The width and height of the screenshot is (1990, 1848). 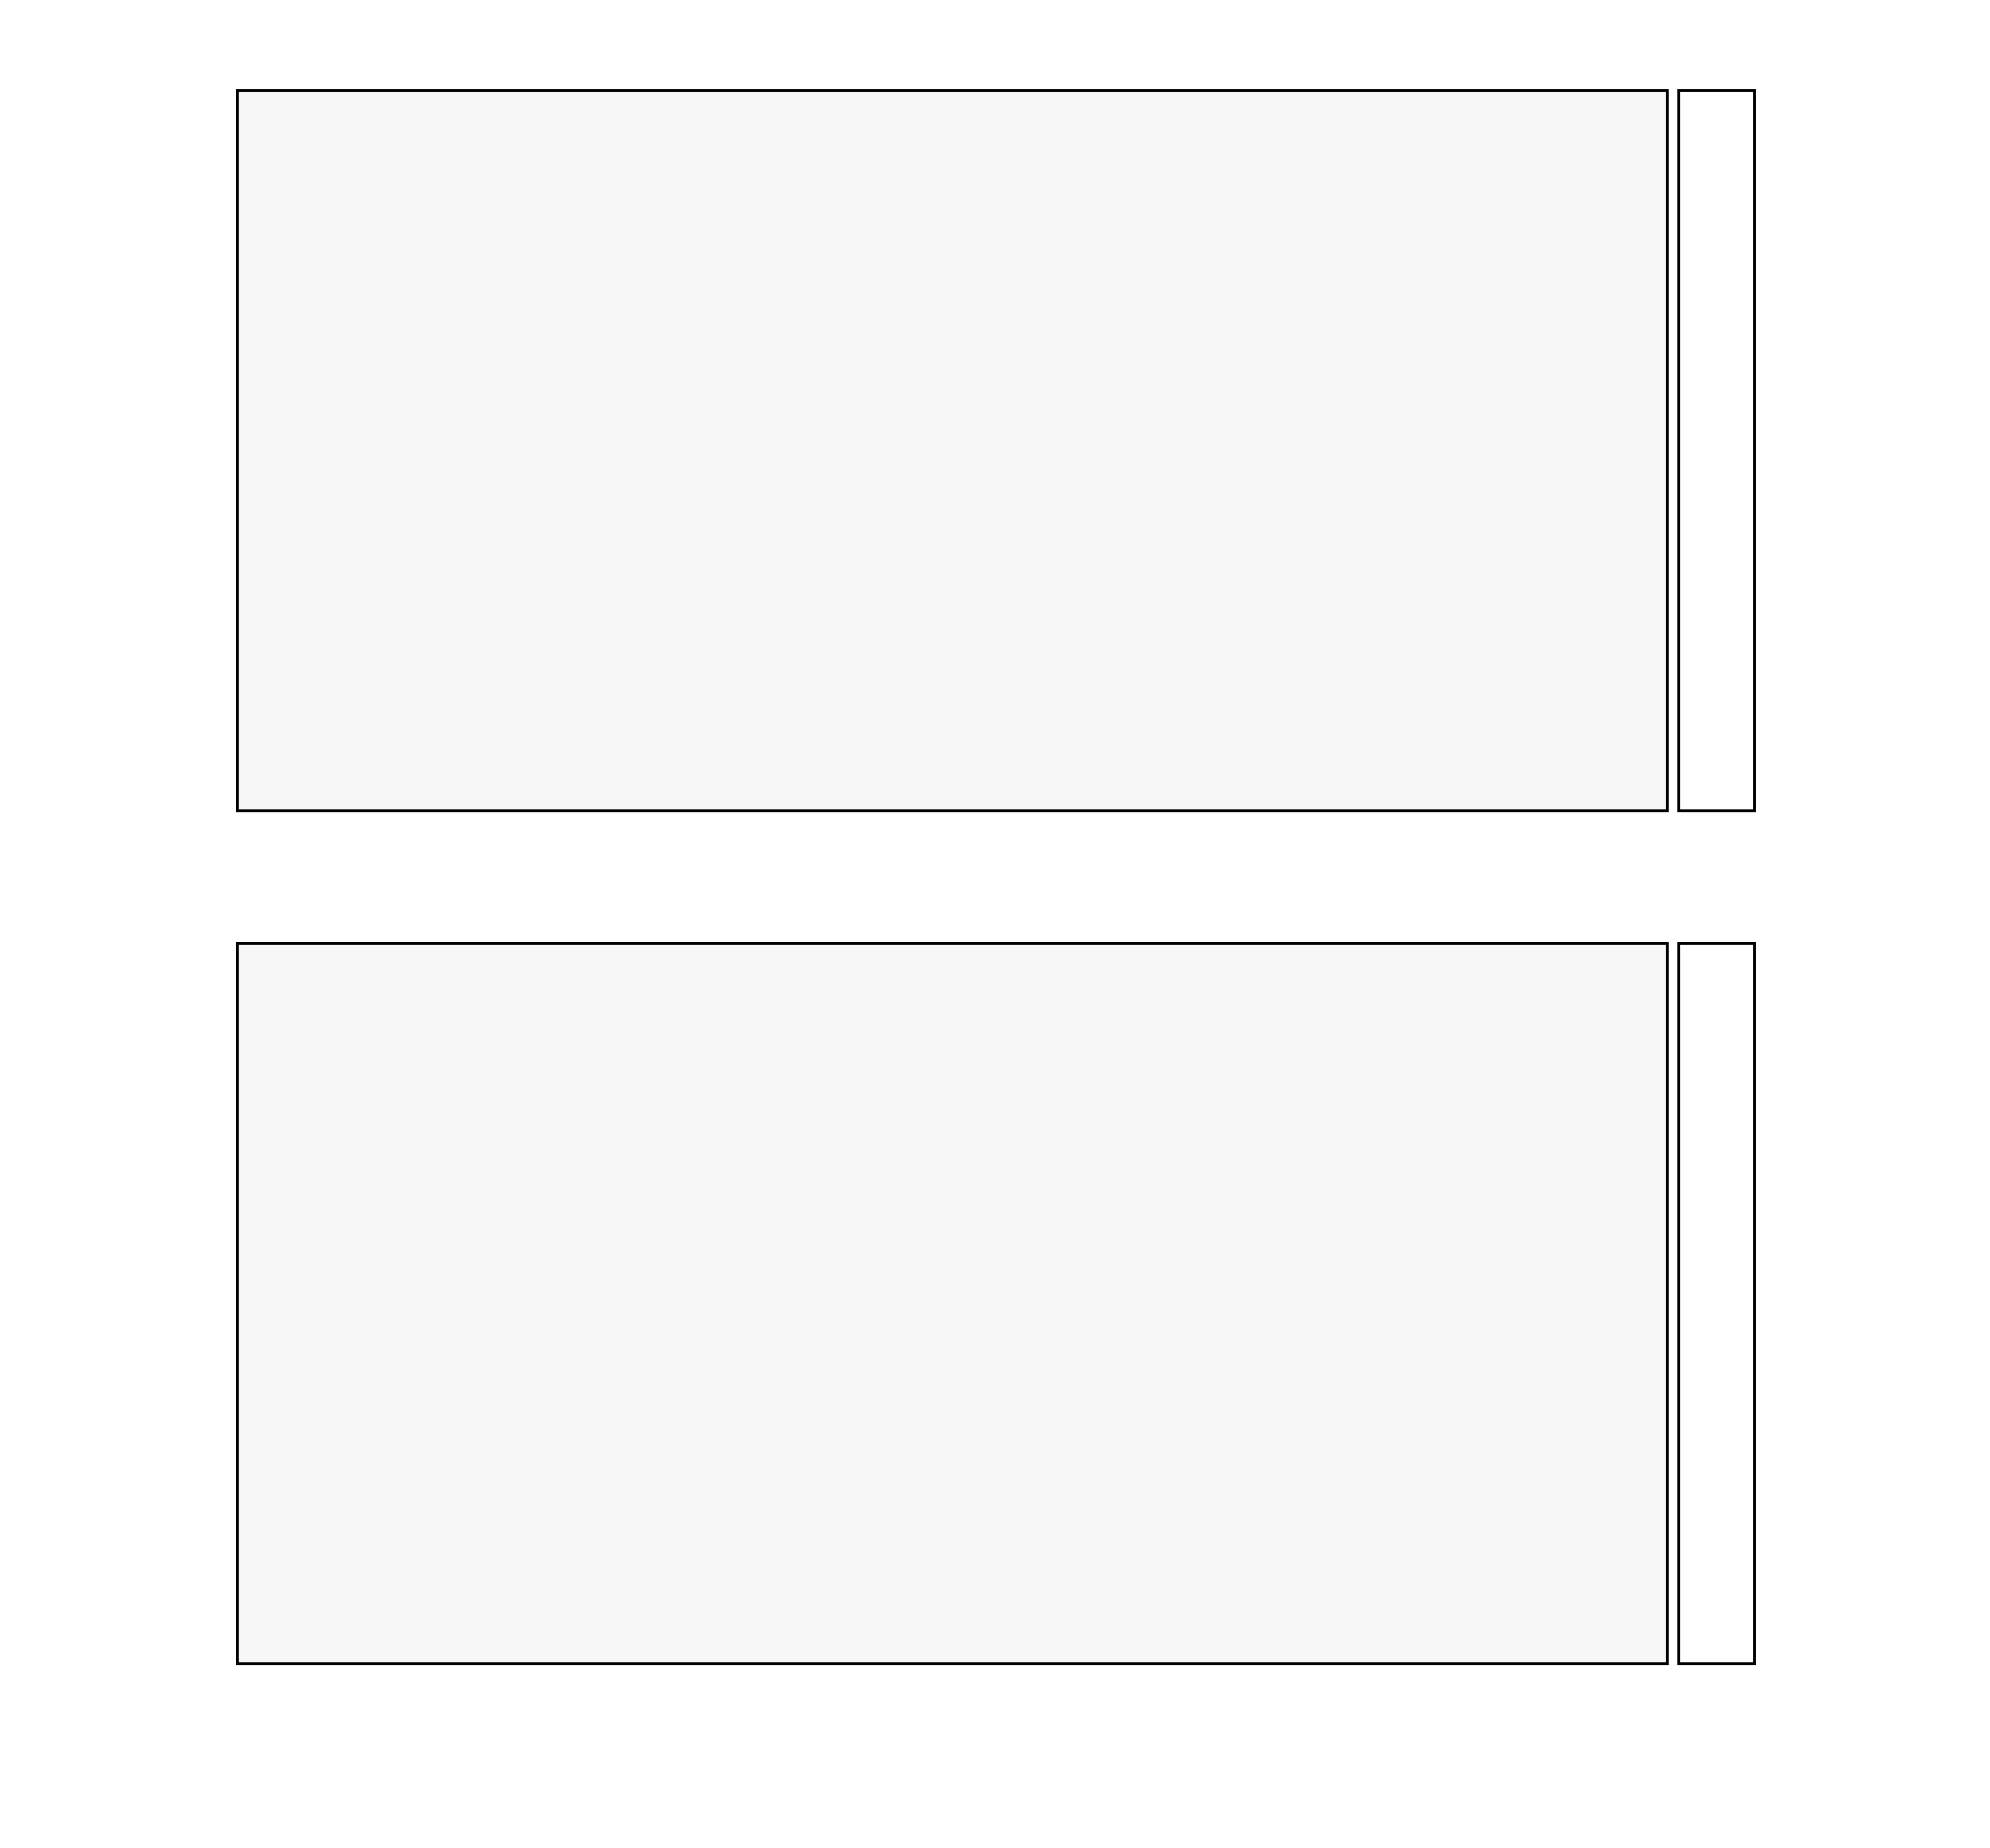 What do you see at coordinates (1716, 1304) in the screenshot?
I see `ey-colorbar` at bounding box center [1716, 1304].